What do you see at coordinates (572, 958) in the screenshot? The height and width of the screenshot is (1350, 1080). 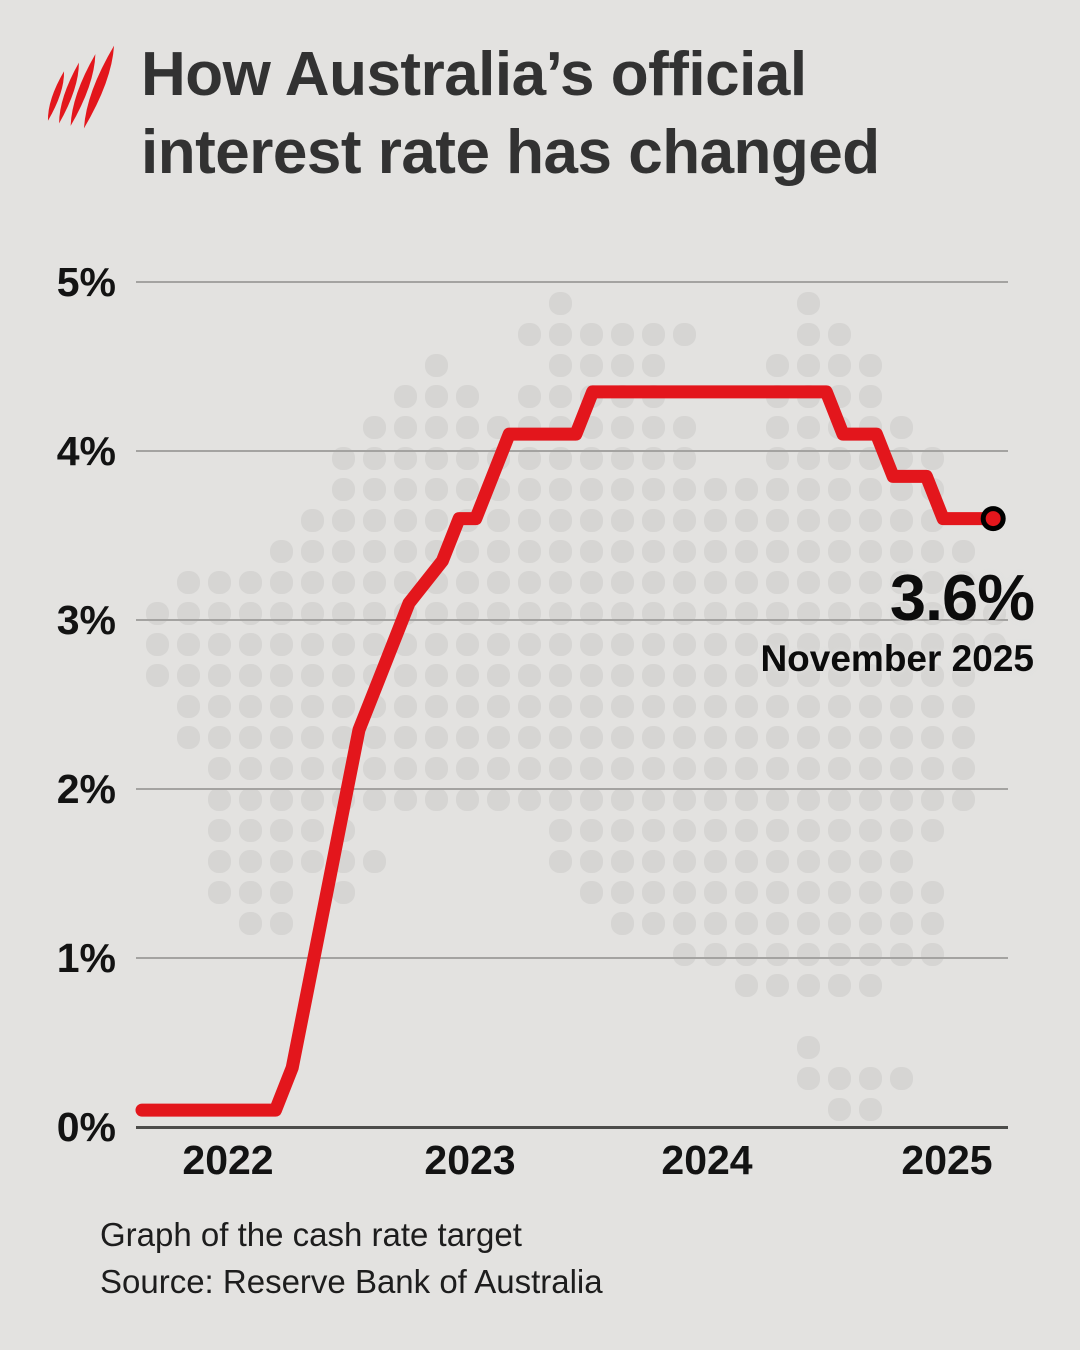 I see `gridline` at bounding box center [572, 958].